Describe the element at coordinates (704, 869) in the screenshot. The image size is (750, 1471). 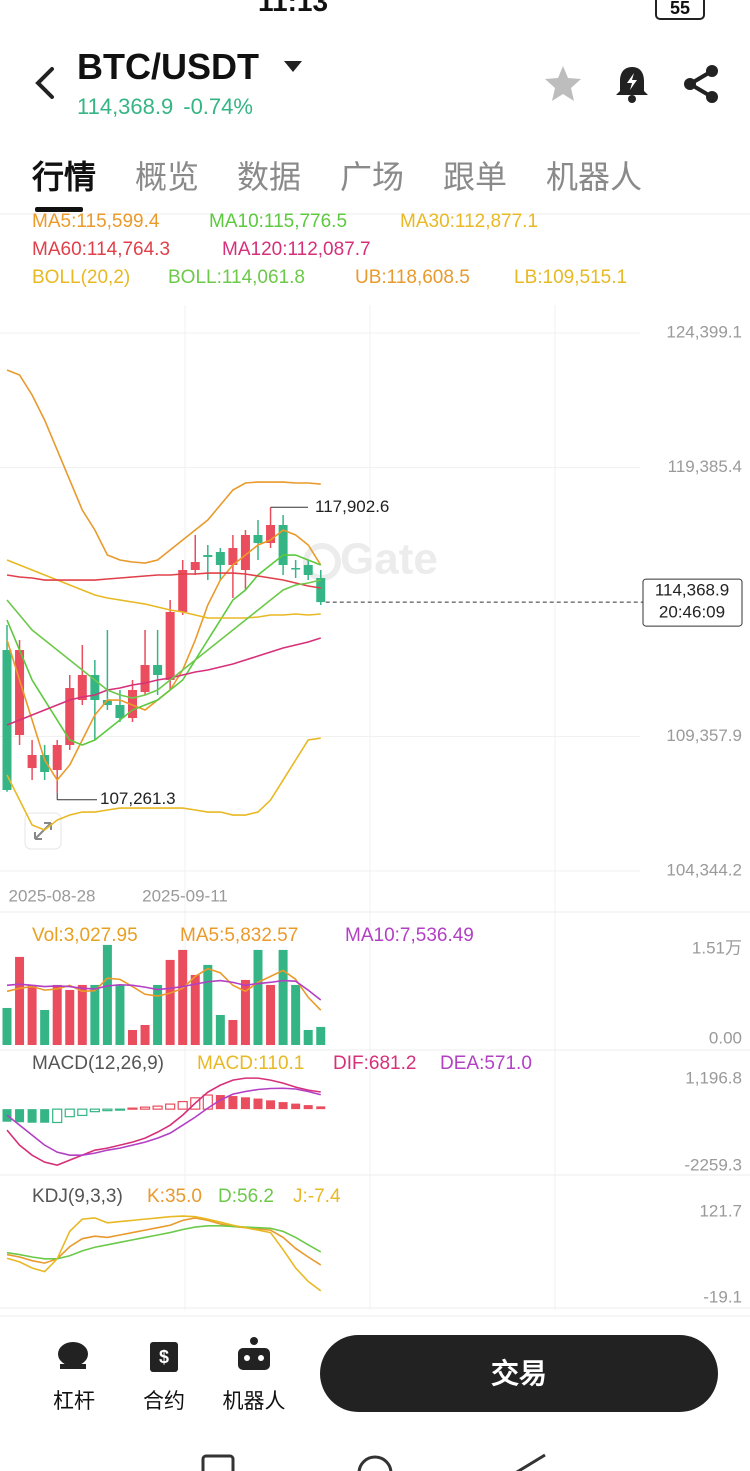
I see `y-tick-label: 104,344.2` at that location.